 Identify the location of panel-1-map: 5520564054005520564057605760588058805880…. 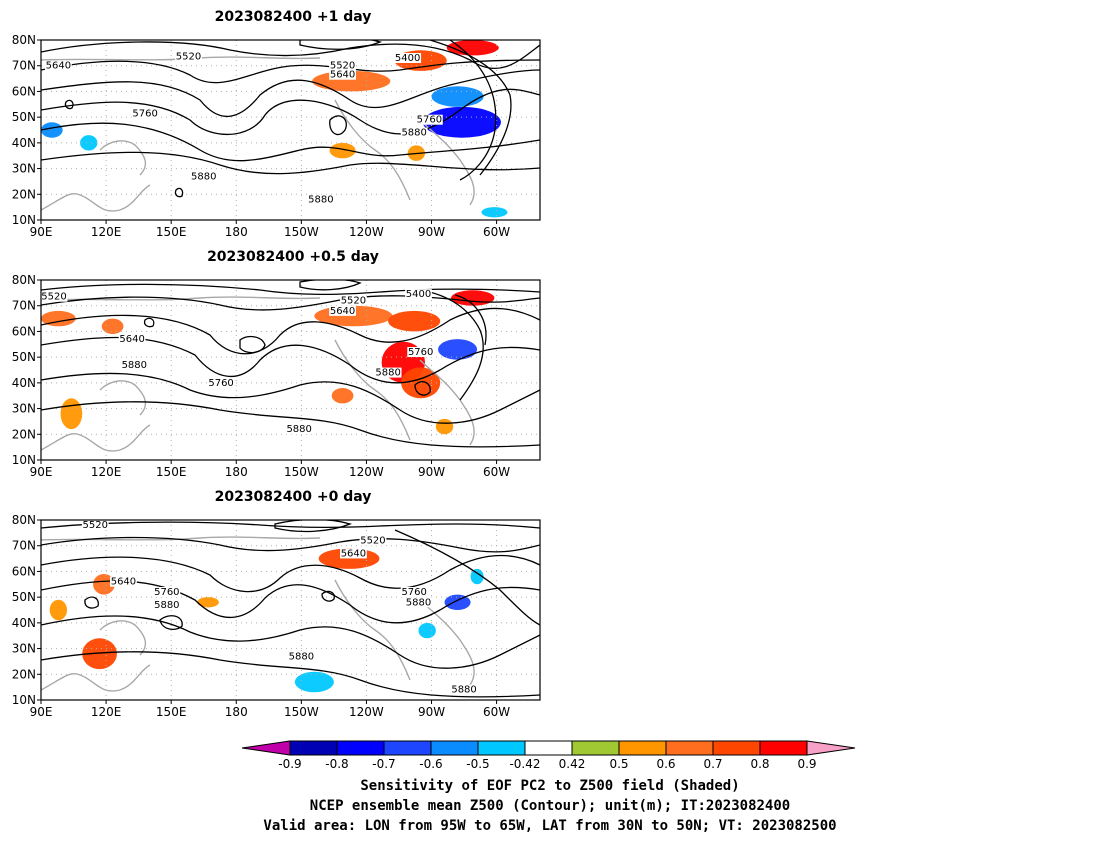
(276, 136).